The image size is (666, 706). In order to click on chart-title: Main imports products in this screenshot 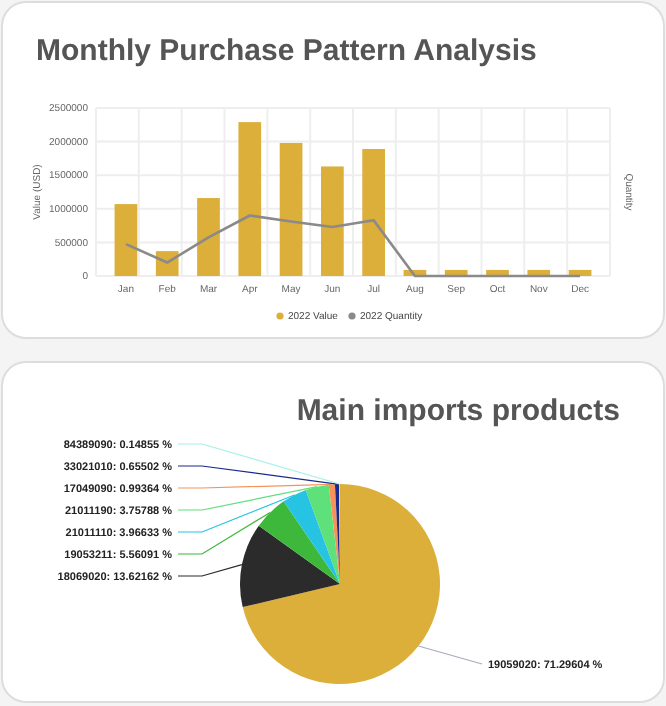, I will do `click(458, 411)`.